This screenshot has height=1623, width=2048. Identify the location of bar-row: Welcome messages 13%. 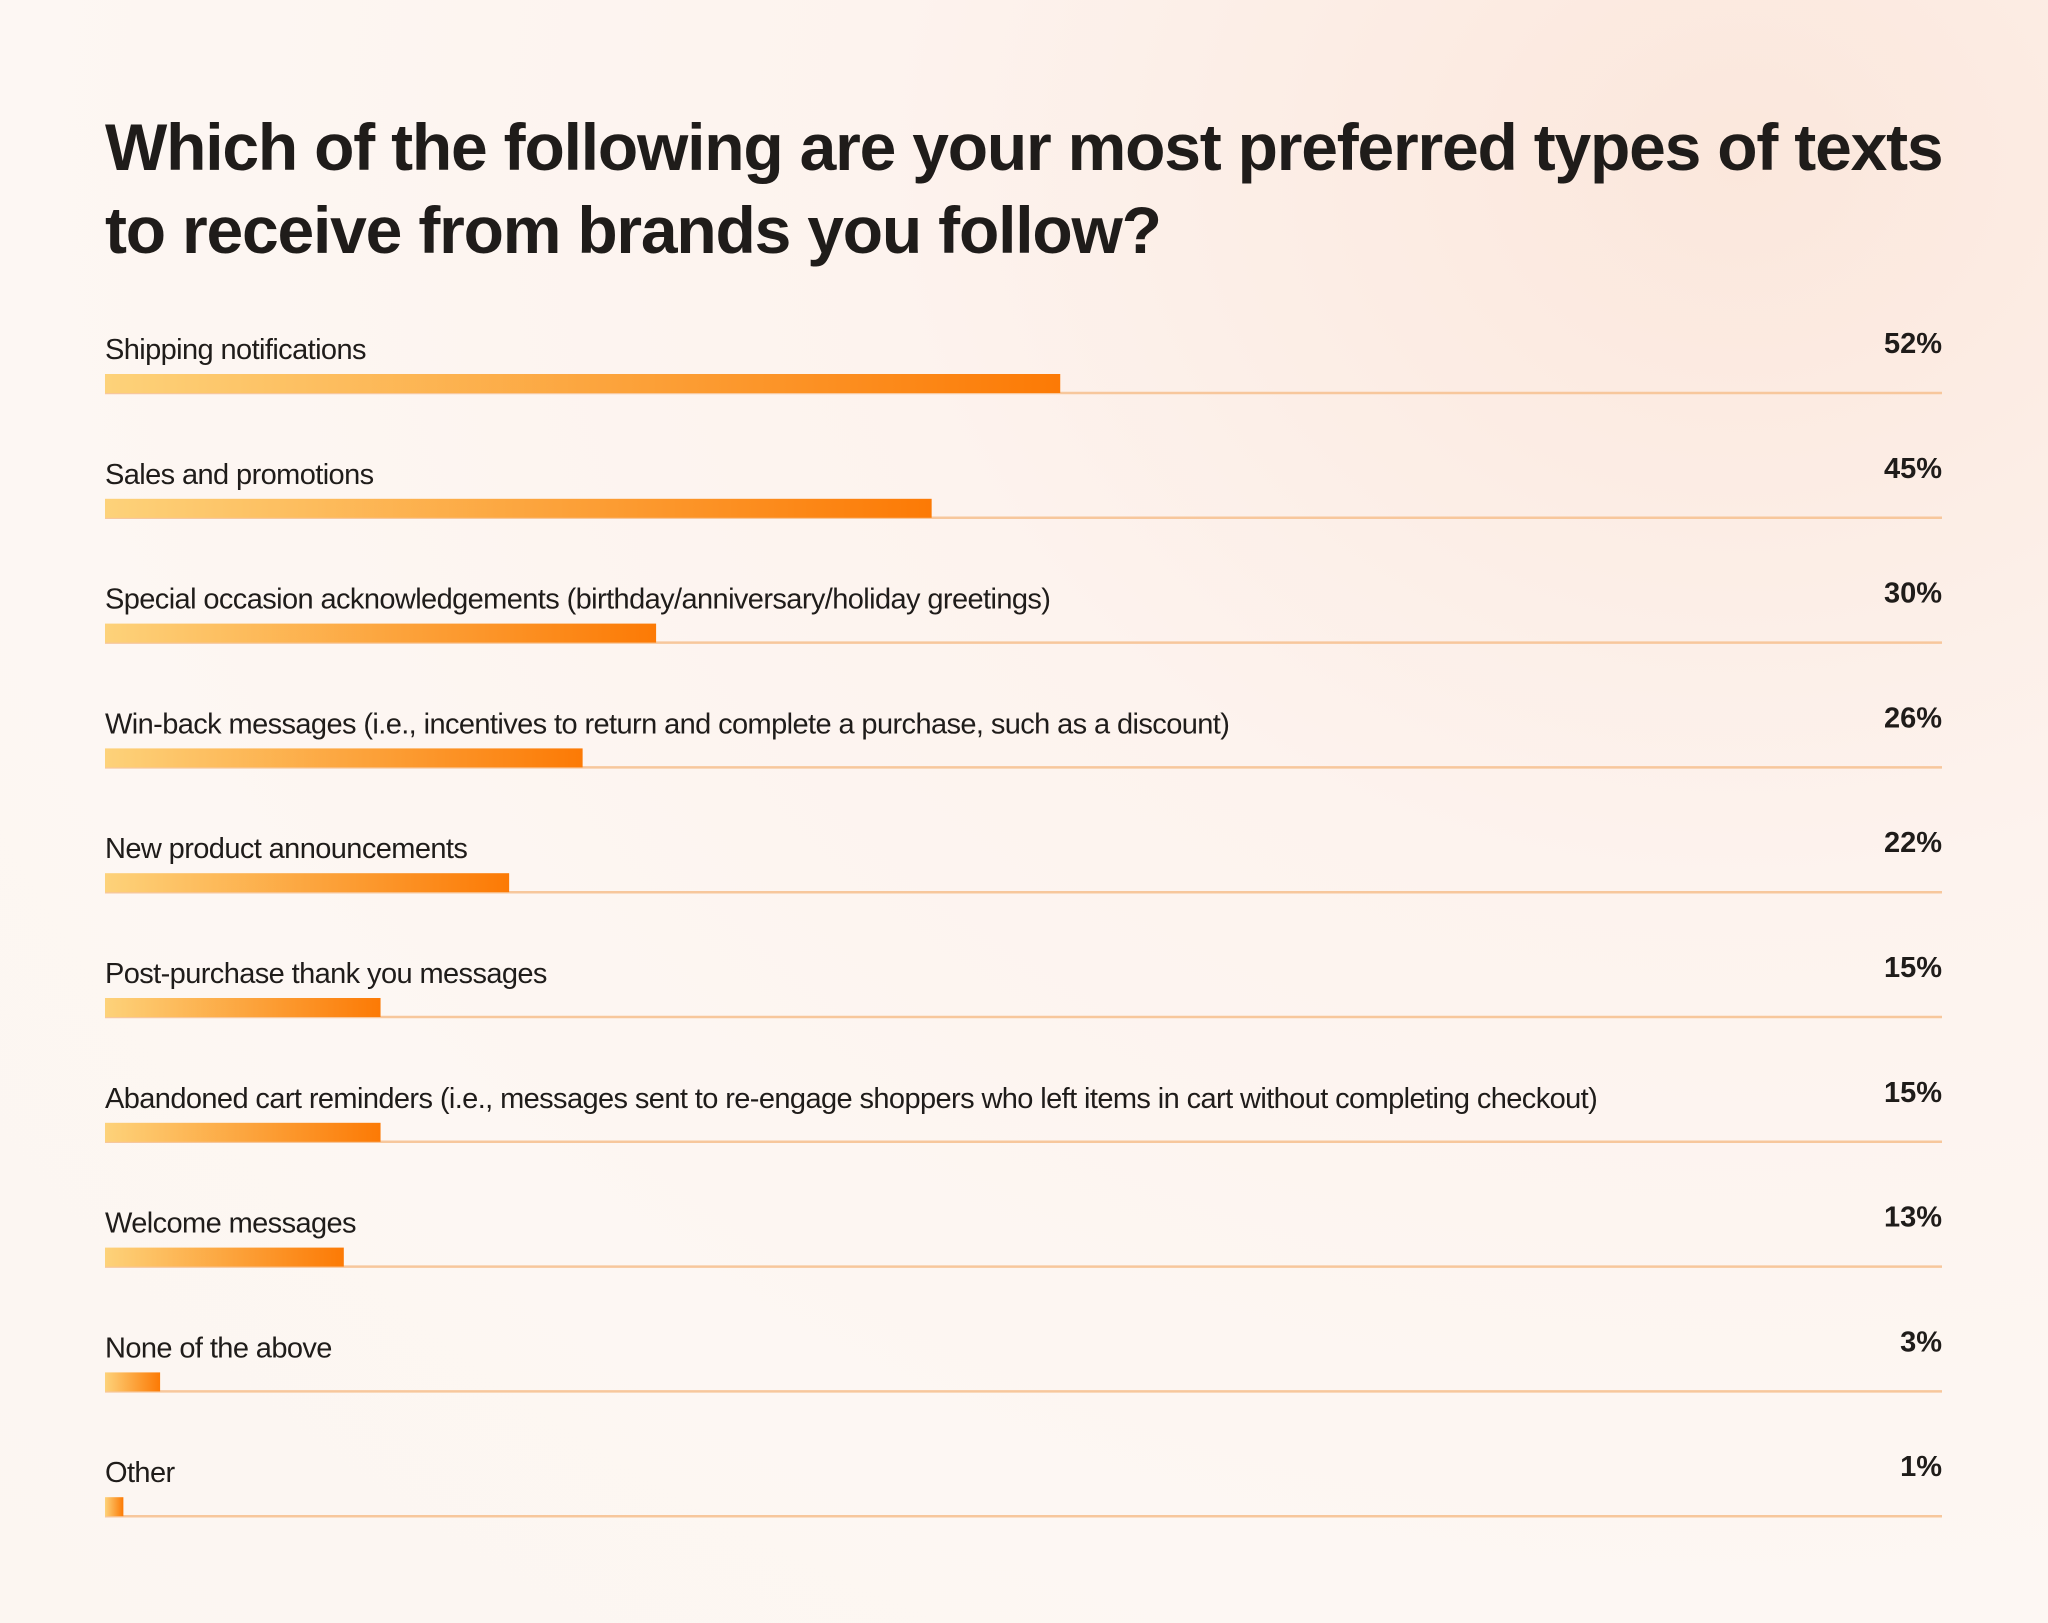
(1023, 1235).